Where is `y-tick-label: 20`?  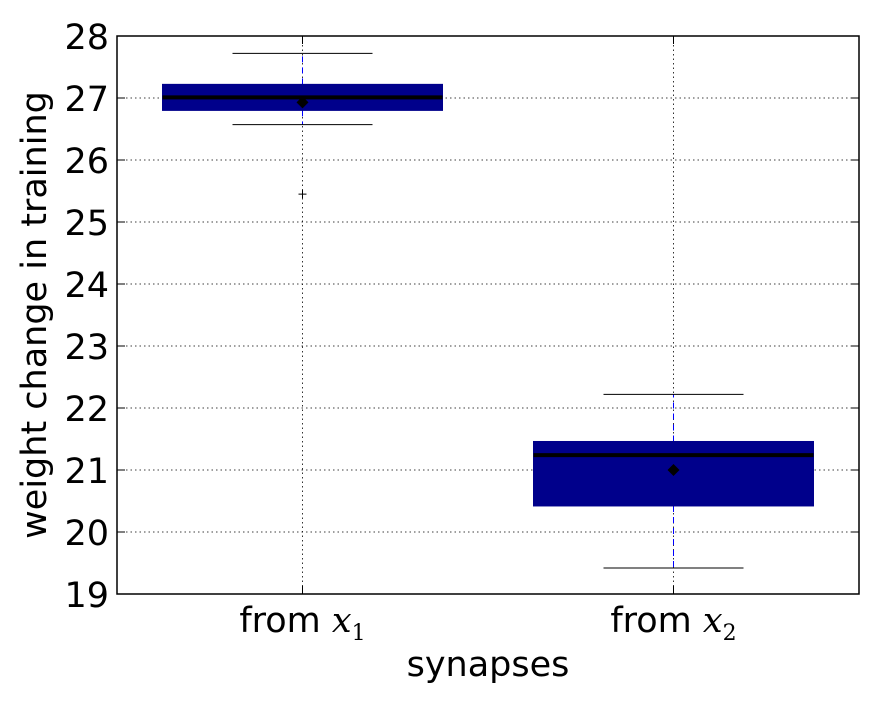
y-tick-label: 20 is located at coordinates (86, 534).